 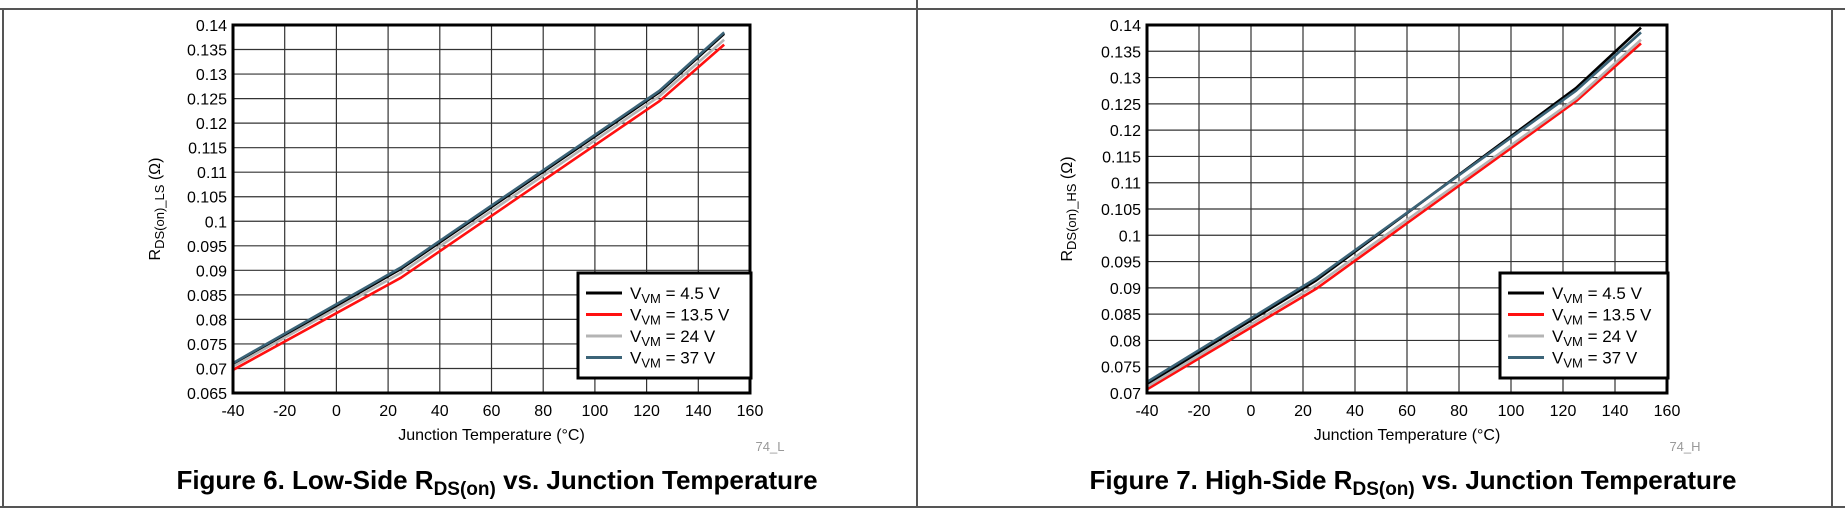 I want to click on y-axis-label: RDS(on)_HS (Ω), so click(x=1069, y=208).